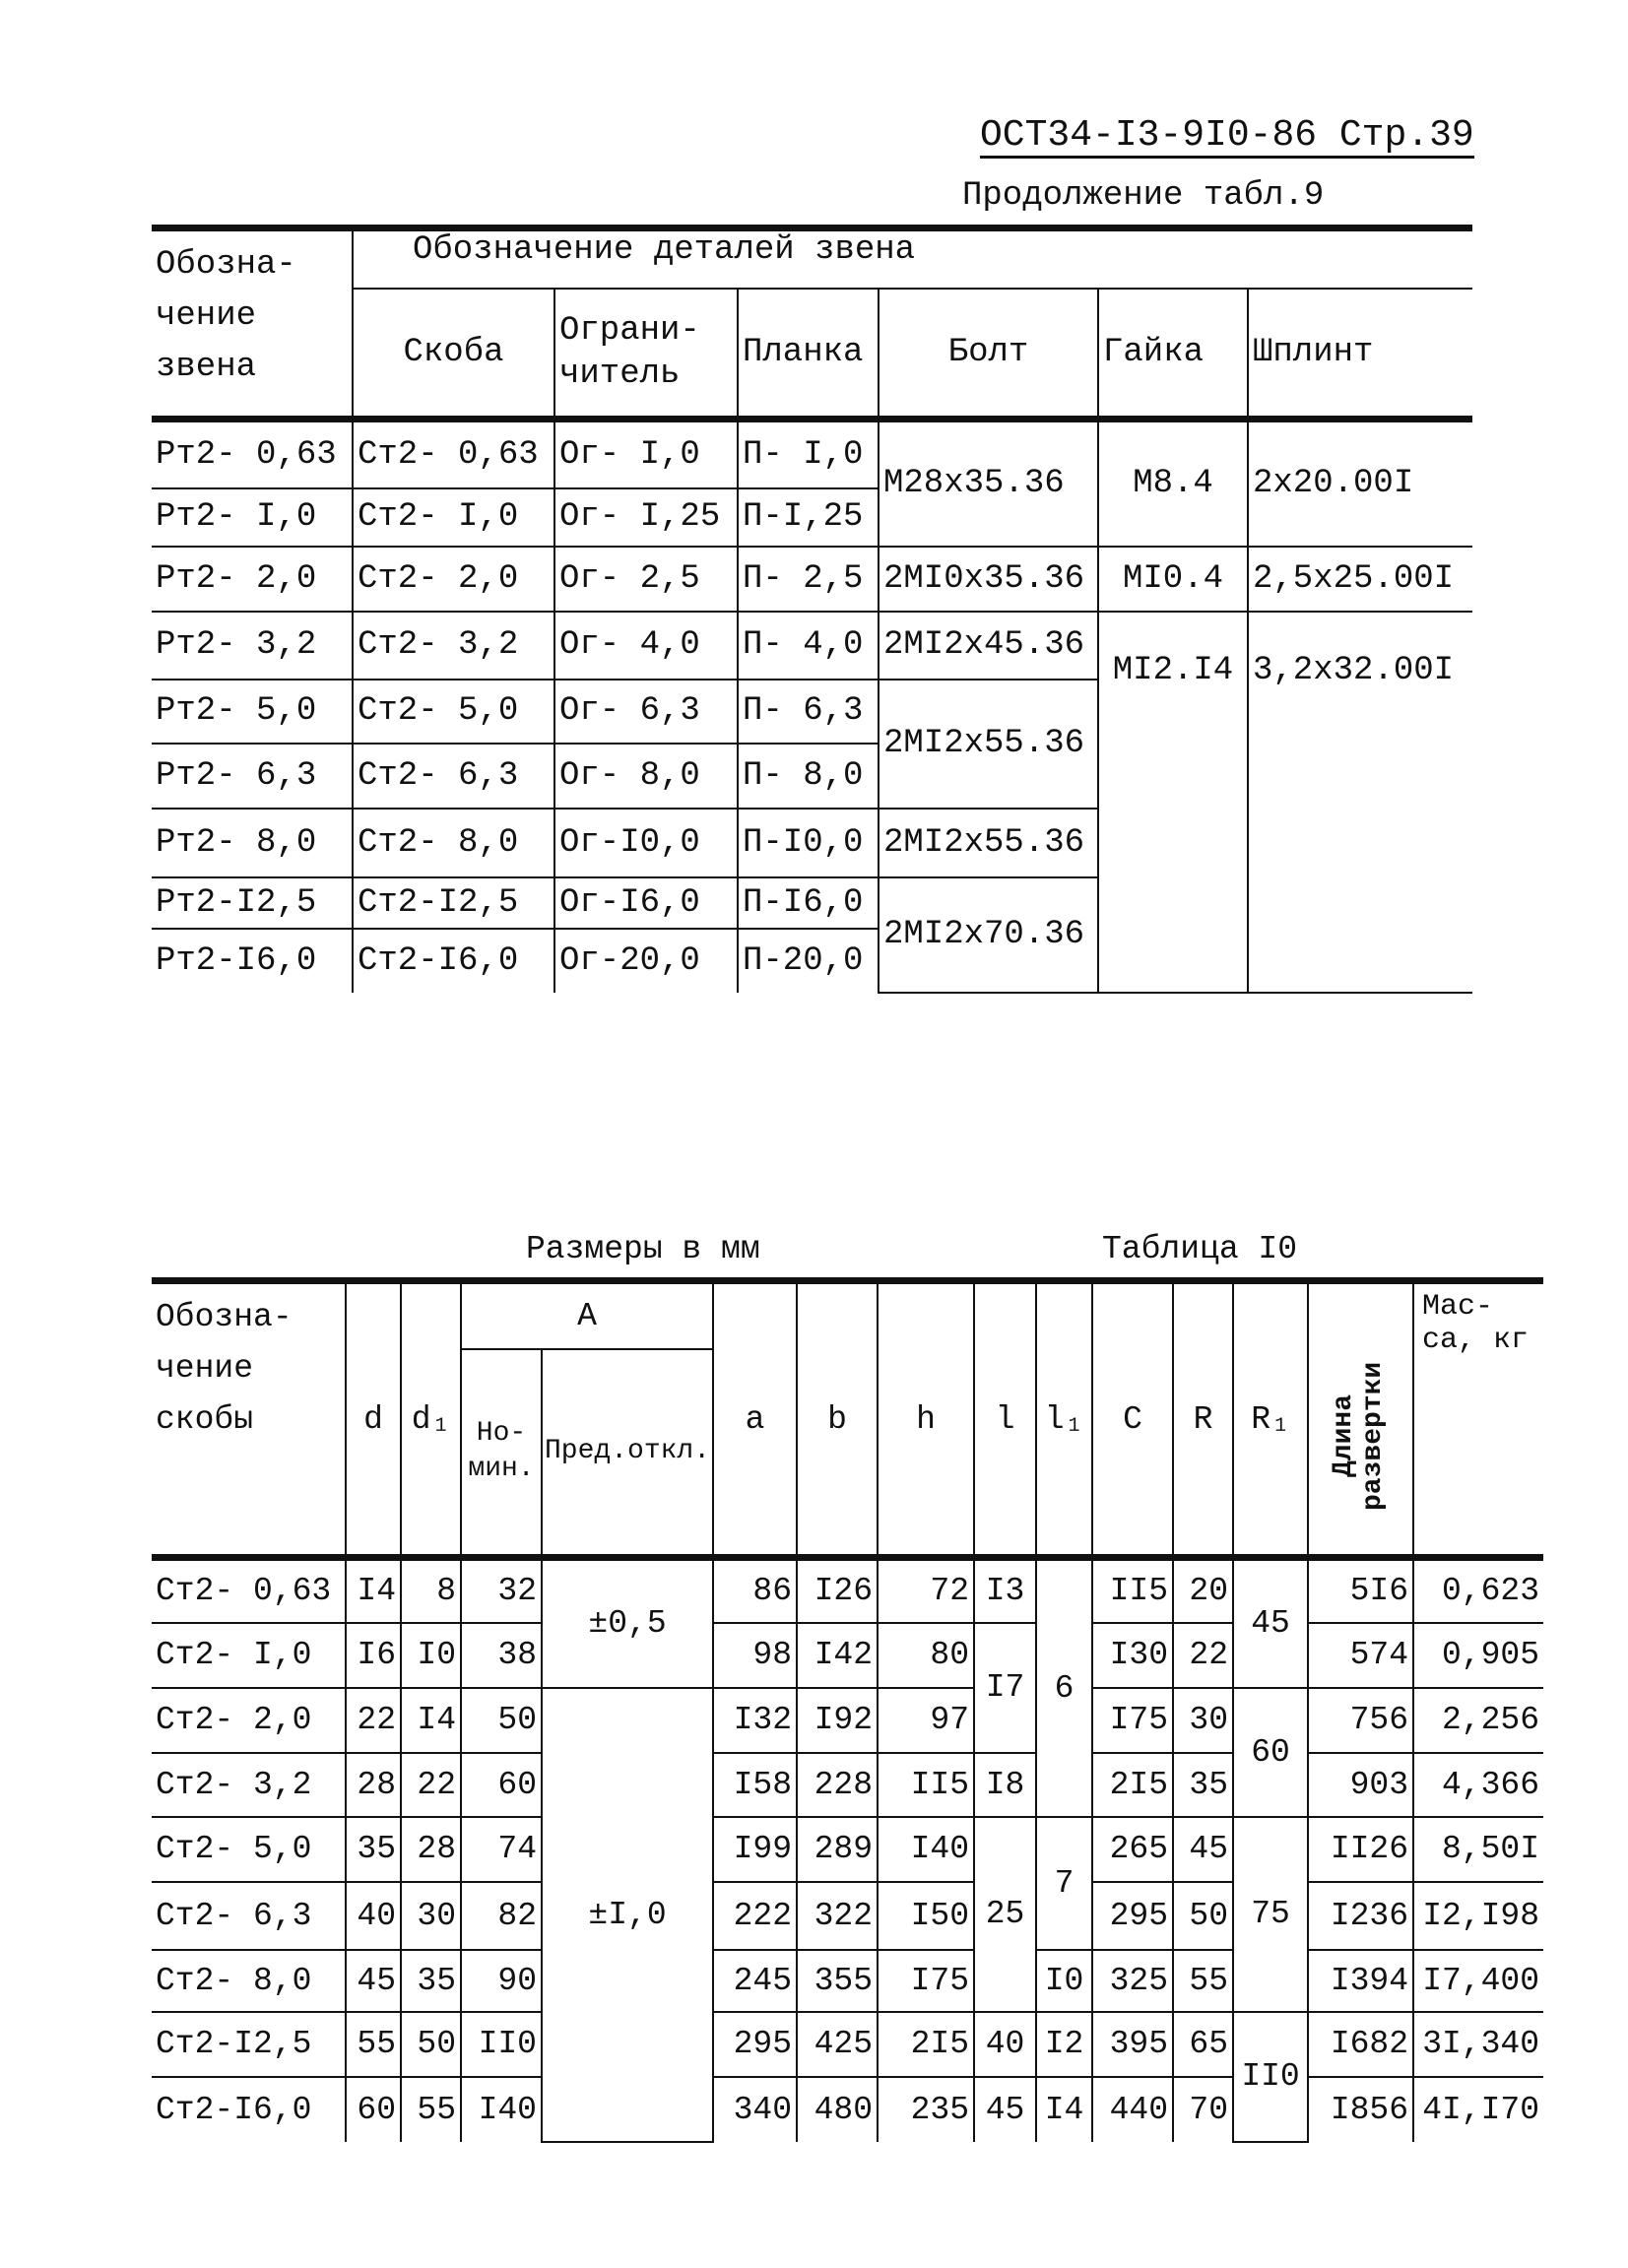  Describe the element at coordinates (808, 842) in the screenshot. I see `table-cell: П-I0,0` at that location.